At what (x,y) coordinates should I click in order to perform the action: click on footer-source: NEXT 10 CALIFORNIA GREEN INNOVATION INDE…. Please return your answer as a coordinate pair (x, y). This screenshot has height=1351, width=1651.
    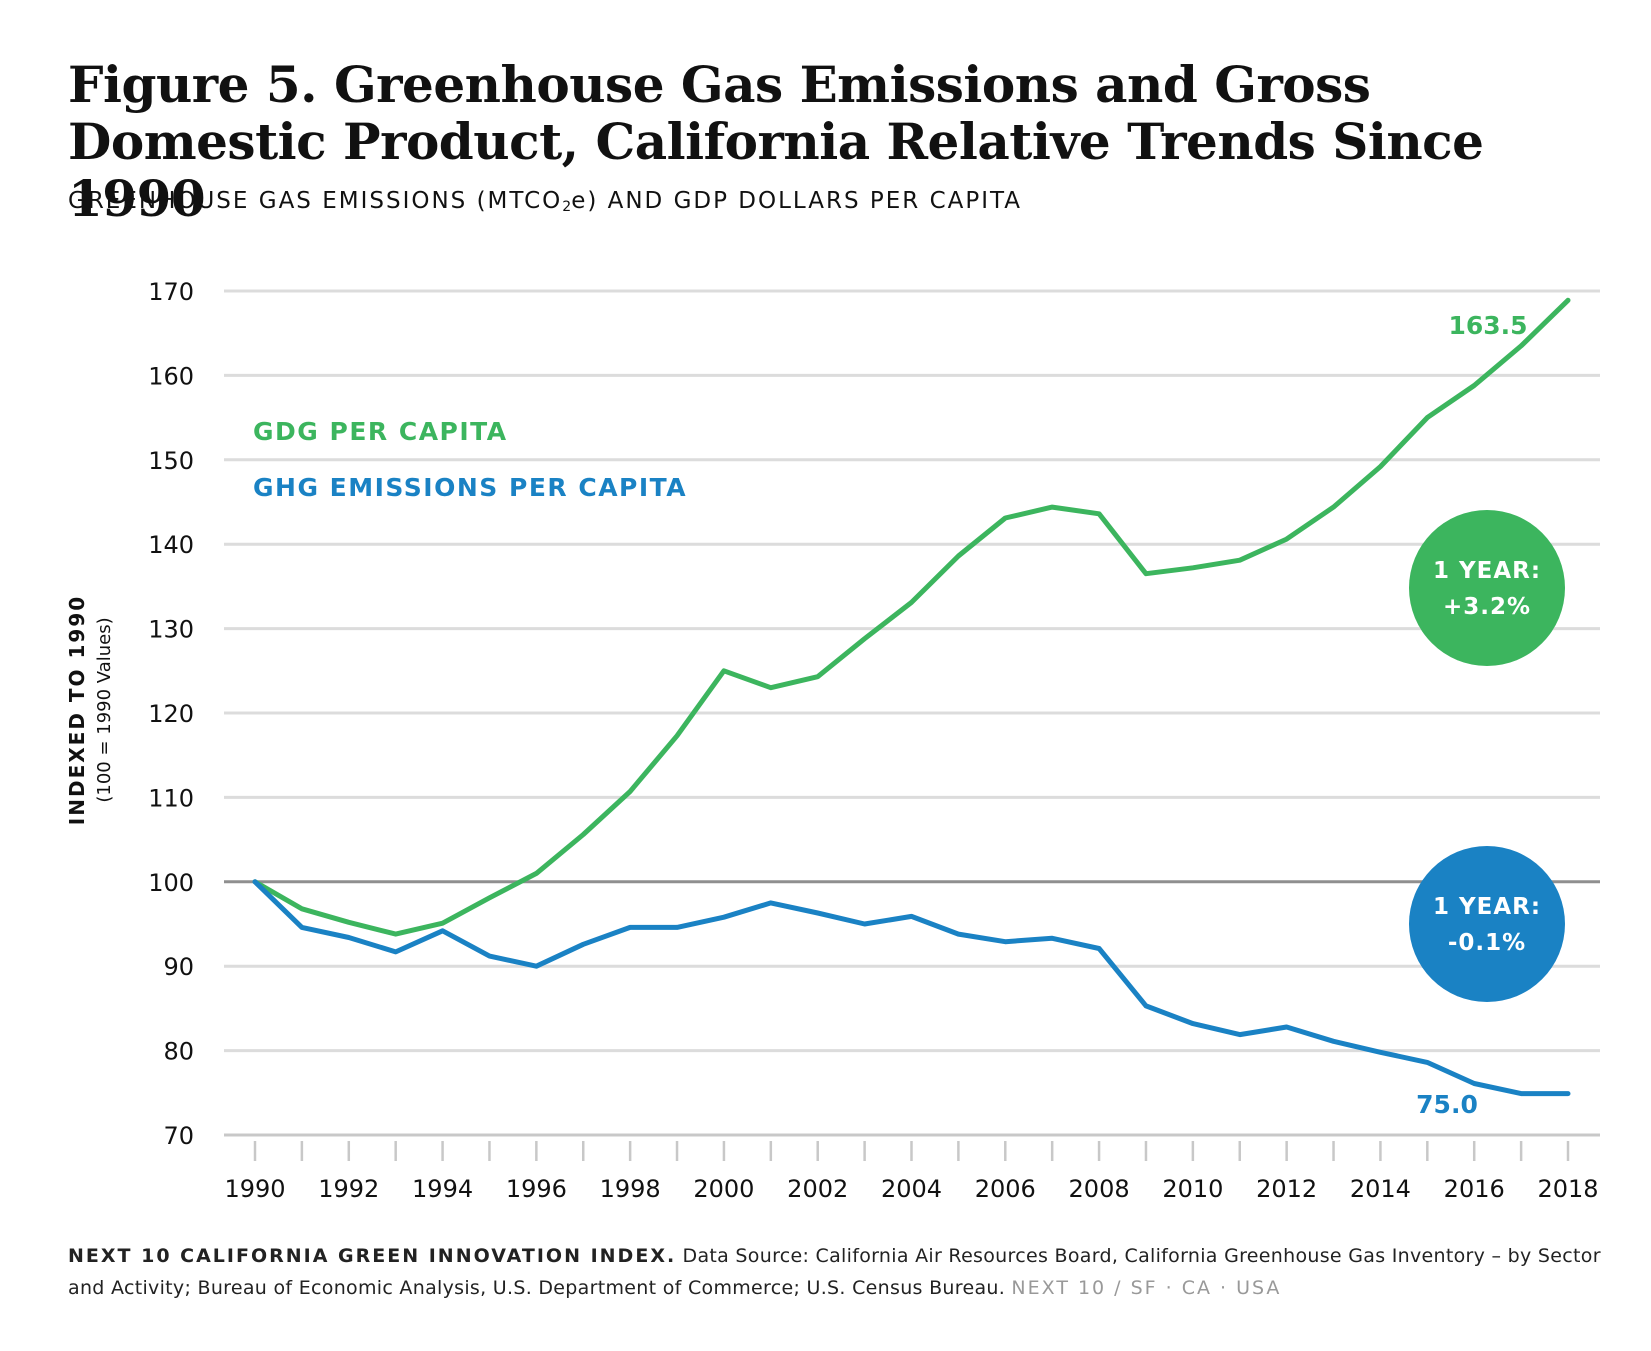
    Looking at the image, I should click on (838, 1272).